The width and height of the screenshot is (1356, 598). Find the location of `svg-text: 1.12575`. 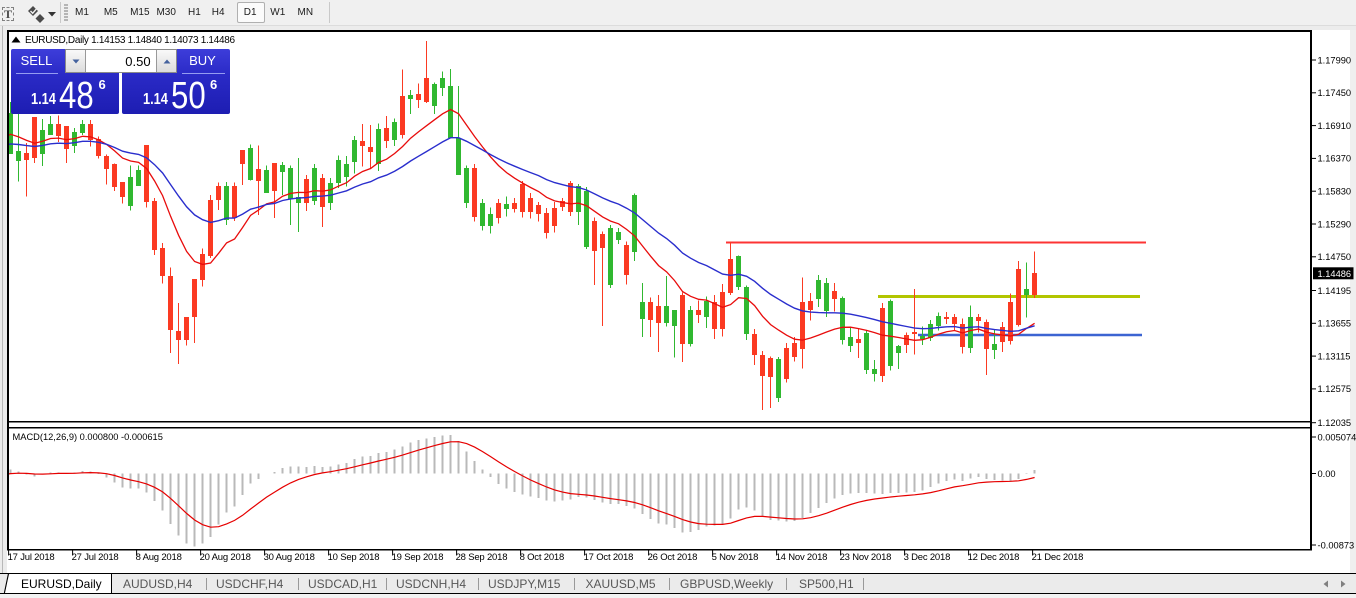

svg-text: 1.12575 is located at coordinates (1335, 389).